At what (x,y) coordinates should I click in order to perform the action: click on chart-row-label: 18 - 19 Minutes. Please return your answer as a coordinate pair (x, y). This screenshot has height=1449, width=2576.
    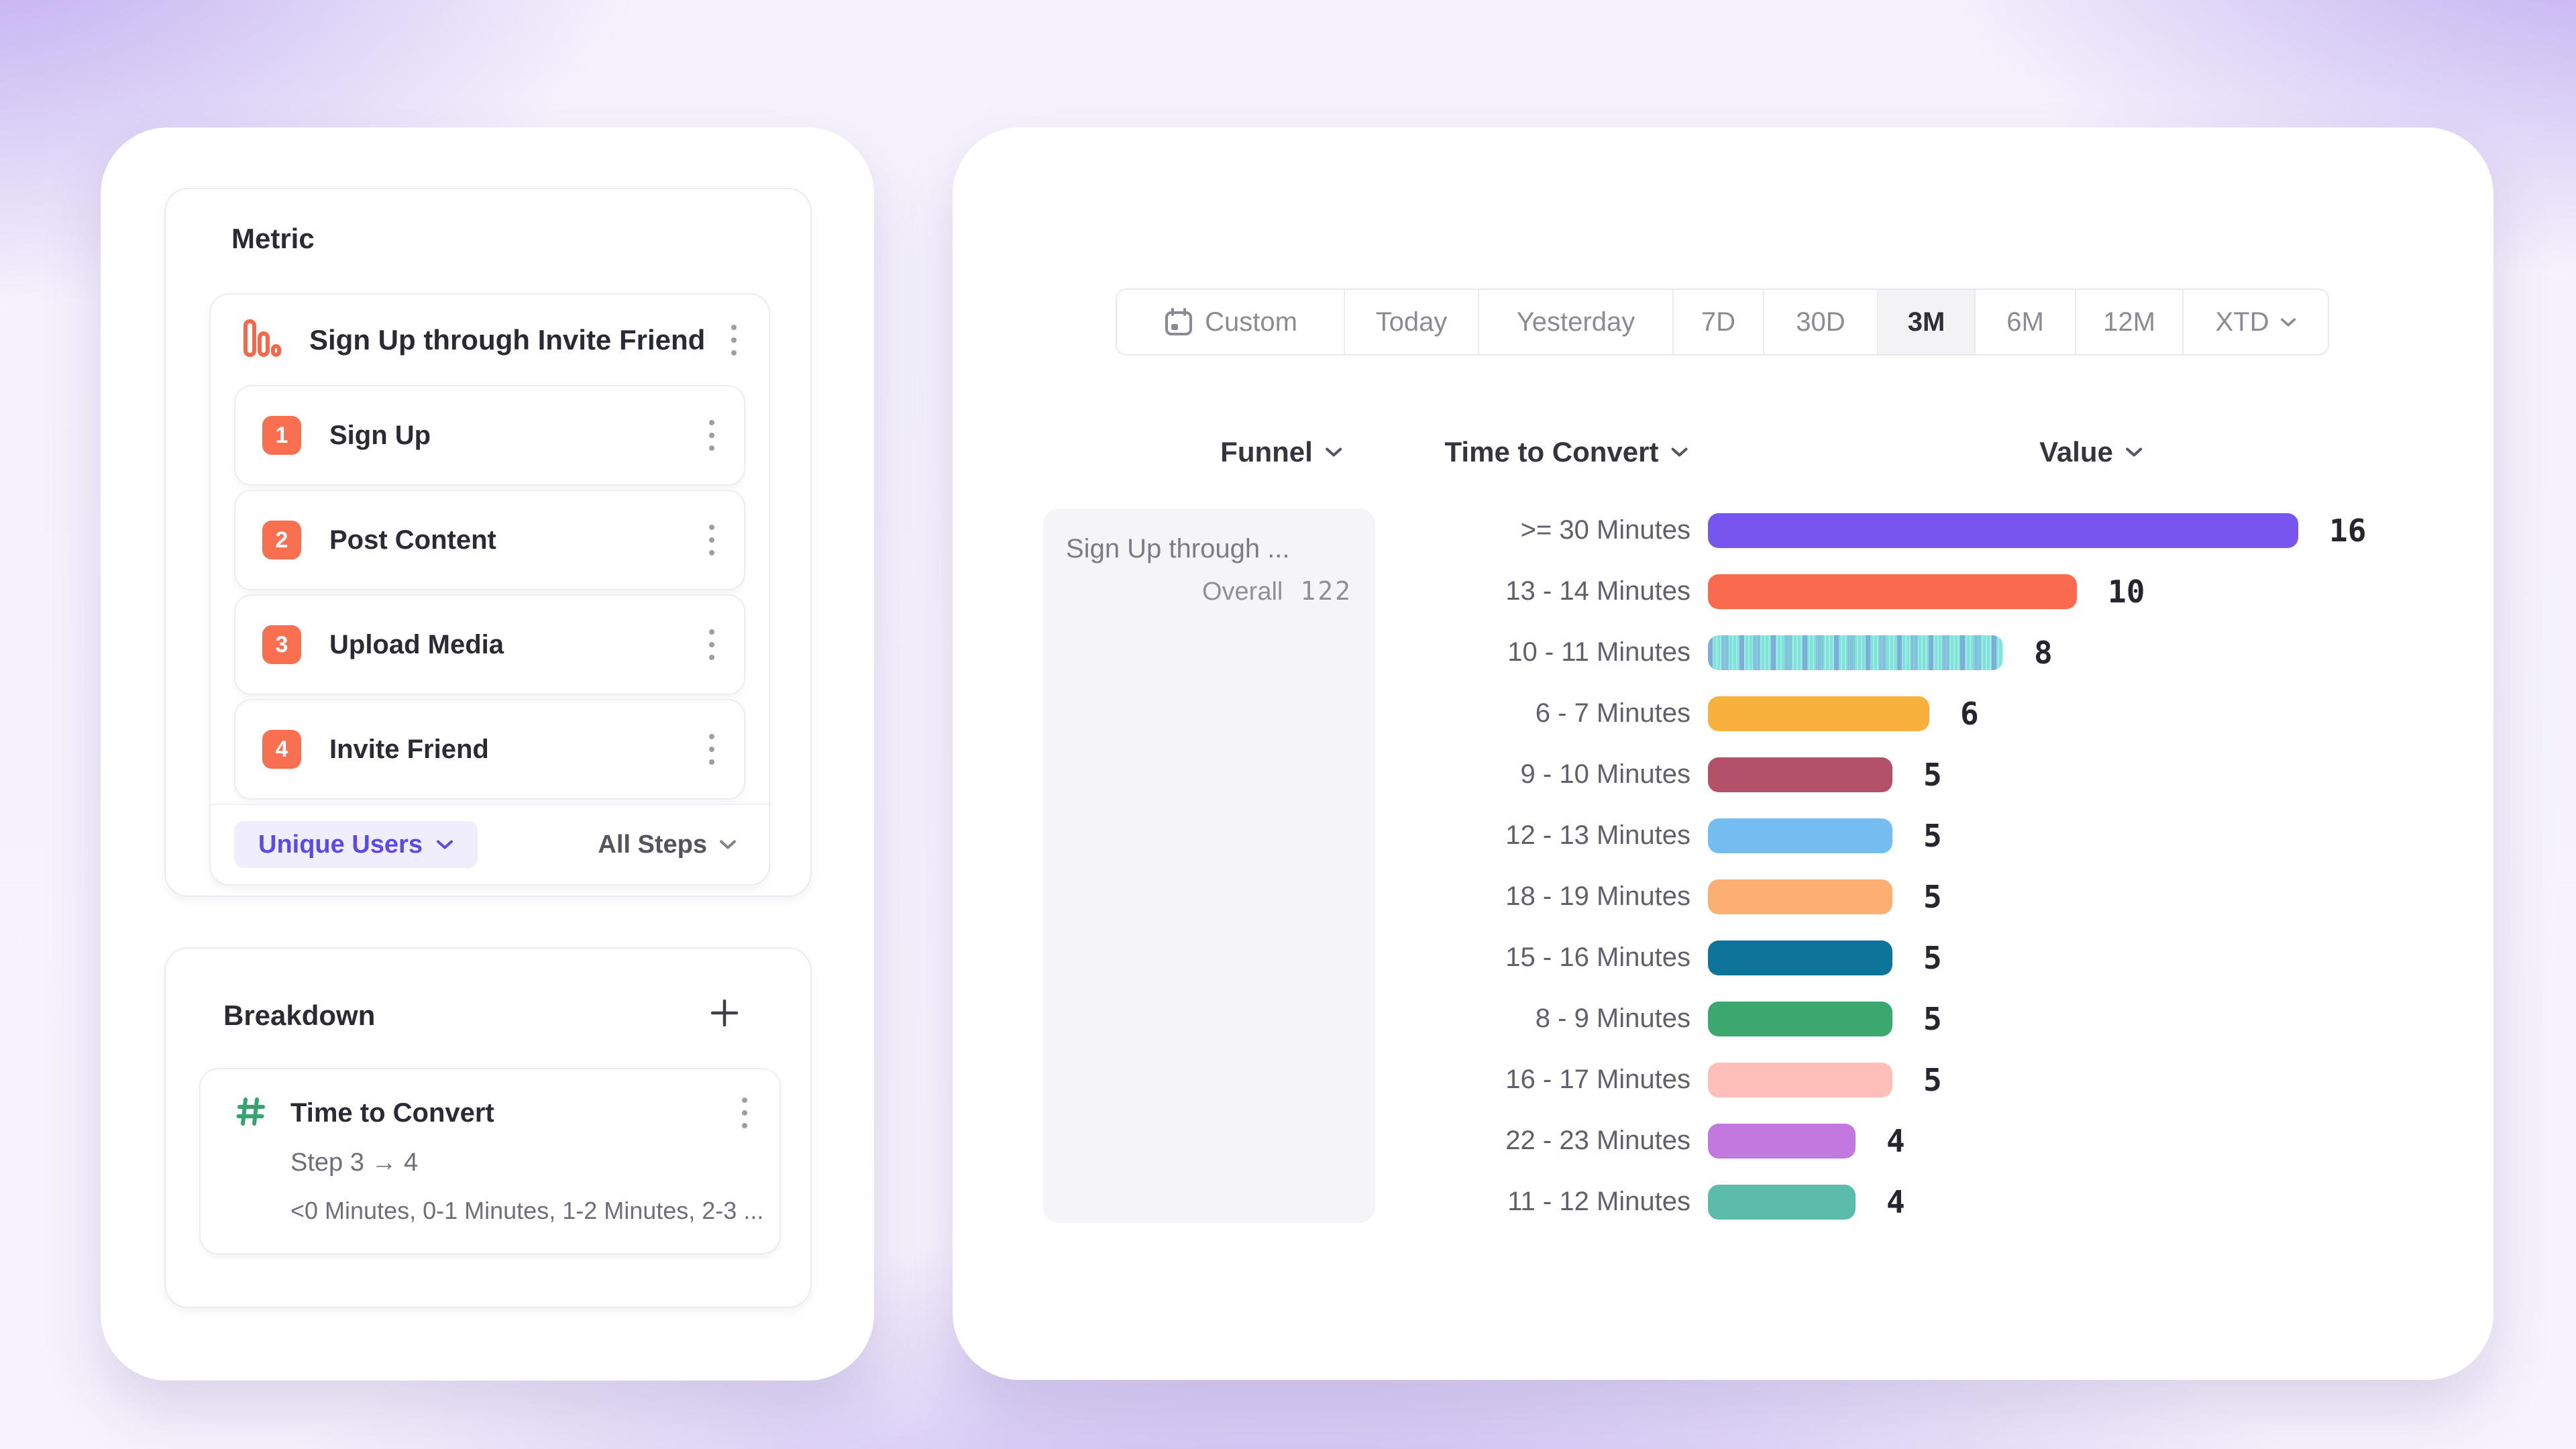
    Looking at the image, I should click on (1597, 896).